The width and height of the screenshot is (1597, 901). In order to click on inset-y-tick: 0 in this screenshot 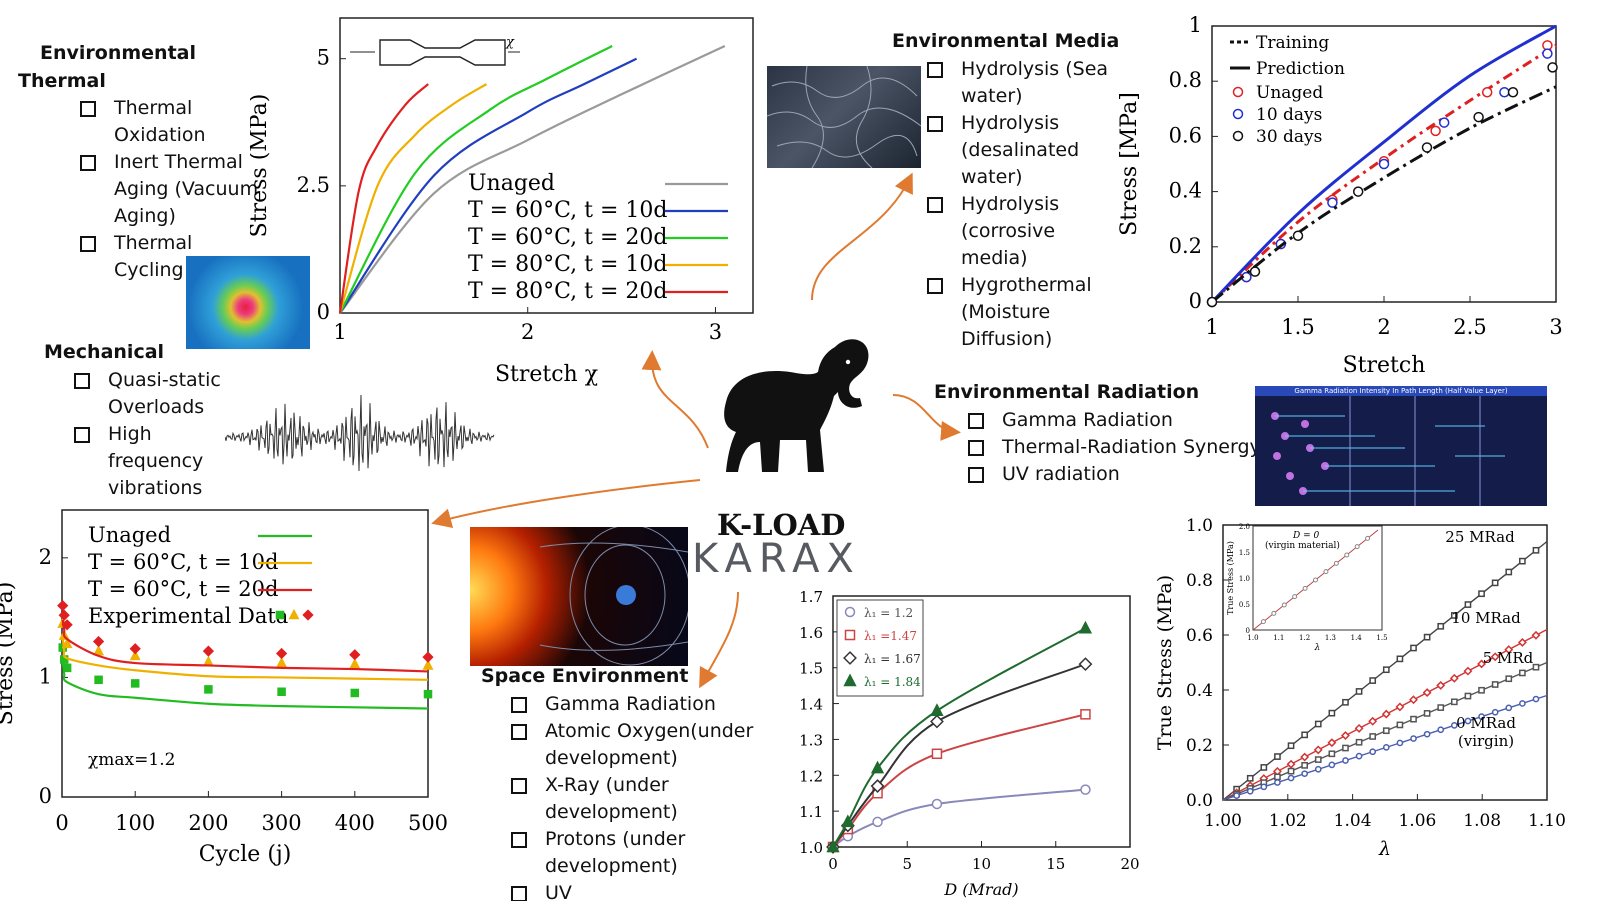, I will do `click(1248, 631)`.